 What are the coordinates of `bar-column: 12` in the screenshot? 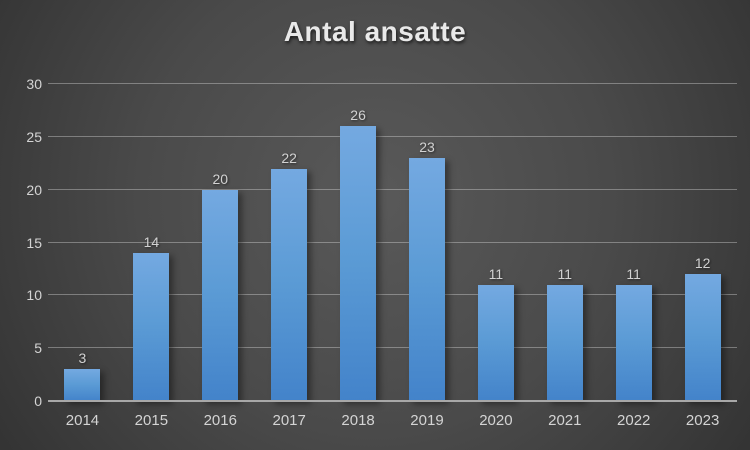 It's located at (702, 242).